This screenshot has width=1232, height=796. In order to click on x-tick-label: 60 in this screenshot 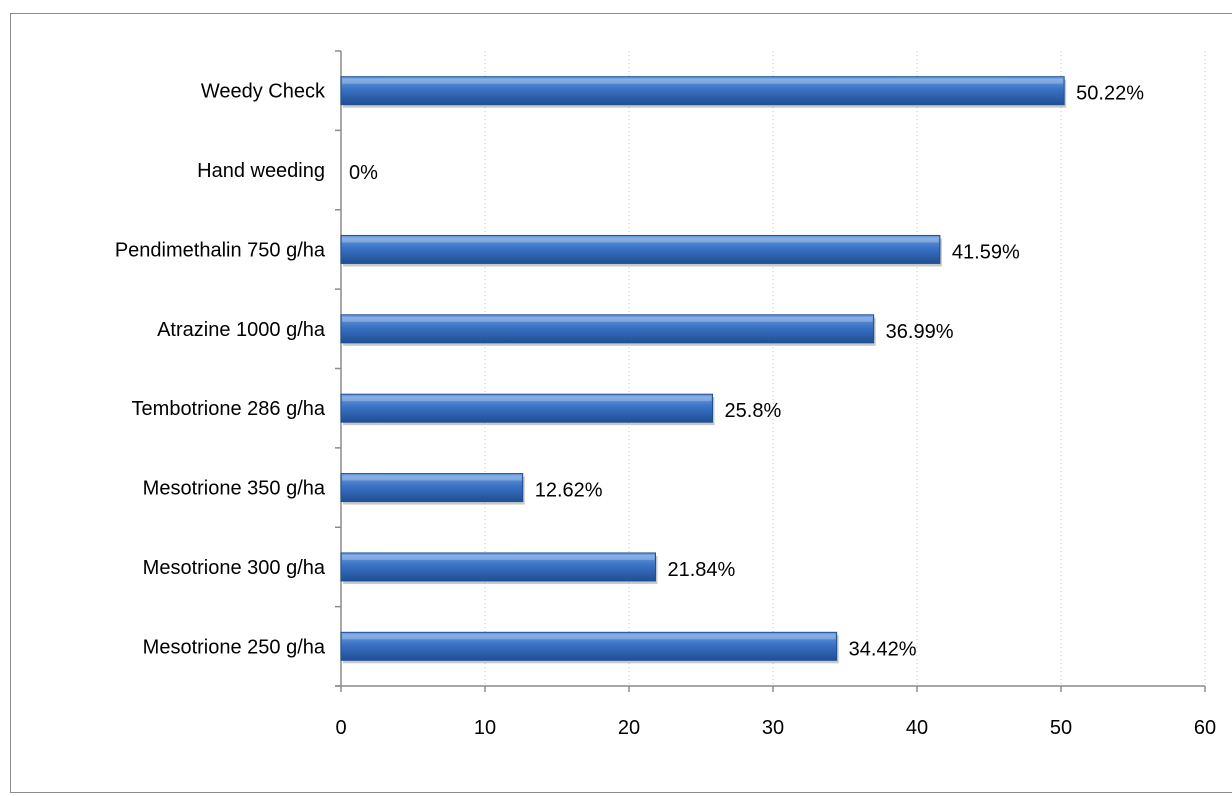, I will do `click(1205, 728)`.